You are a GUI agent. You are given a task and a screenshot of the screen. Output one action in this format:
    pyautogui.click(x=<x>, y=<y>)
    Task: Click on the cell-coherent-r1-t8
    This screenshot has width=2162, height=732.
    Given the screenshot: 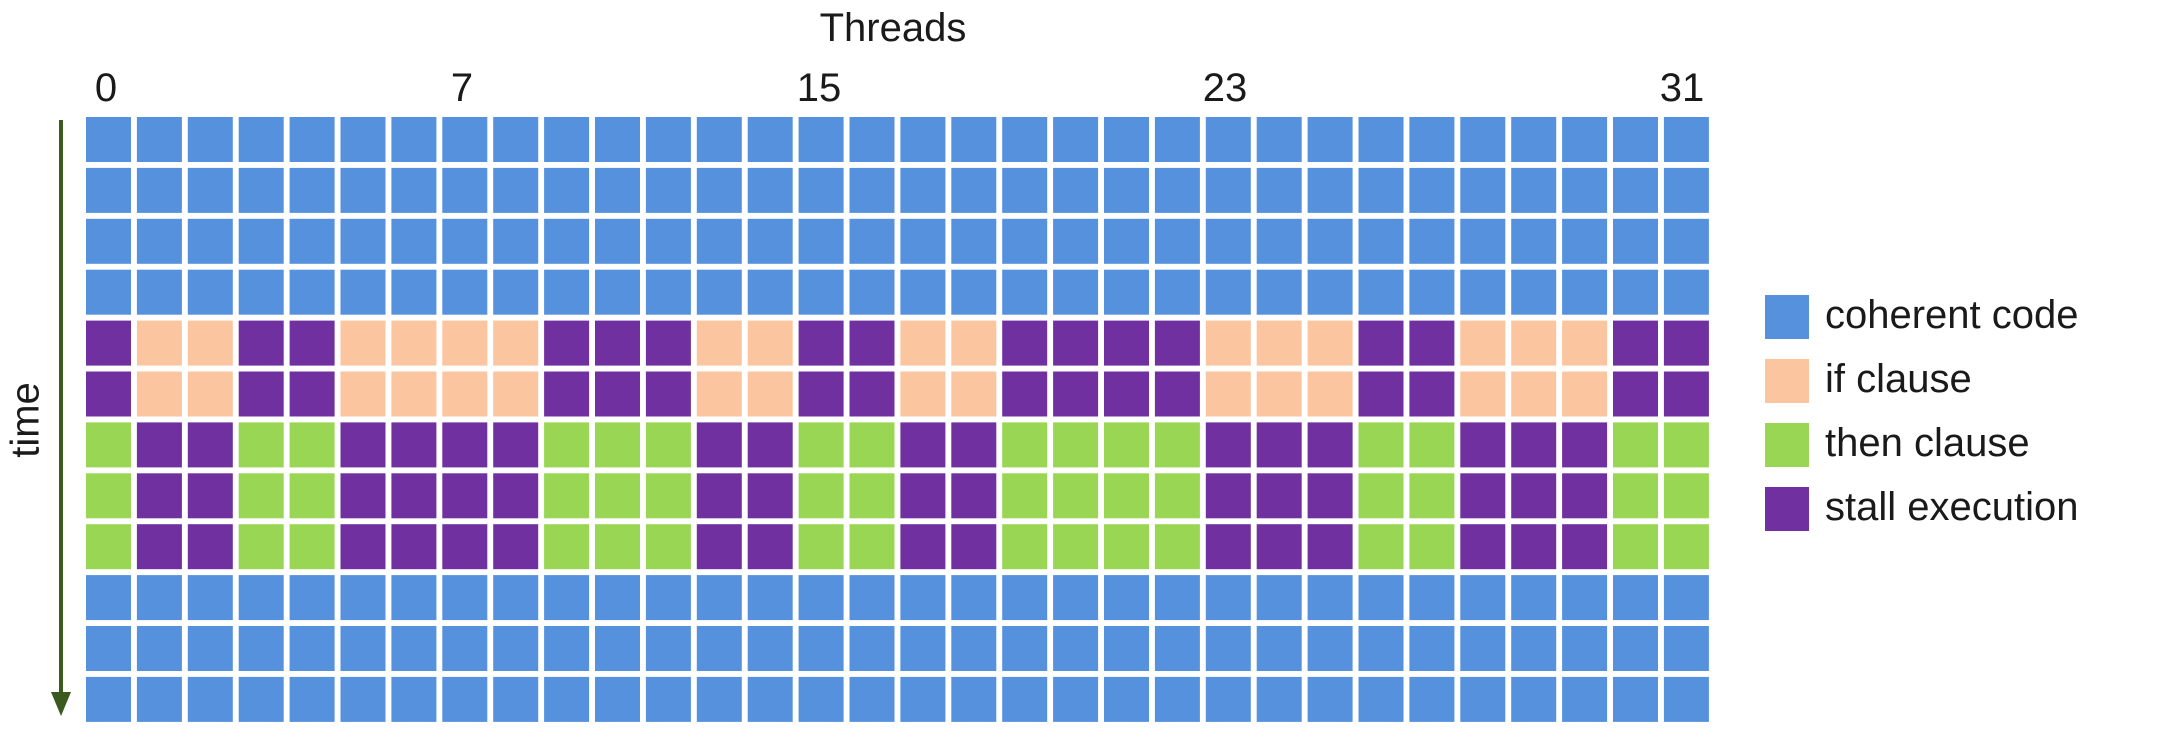 What is the action you would take?
    pyautogui.click(x=516, y=190)
    